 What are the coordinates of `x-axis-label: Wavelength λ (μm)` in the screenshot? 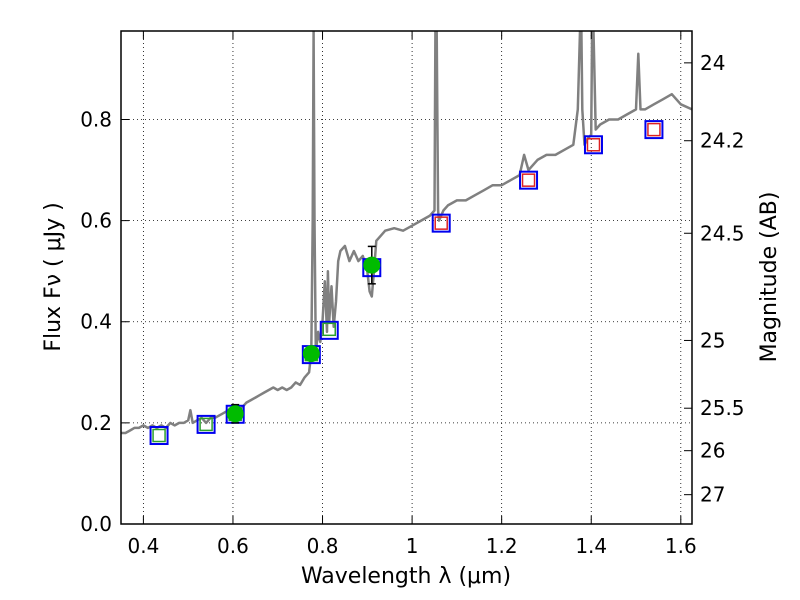 It's located at (406, 576).